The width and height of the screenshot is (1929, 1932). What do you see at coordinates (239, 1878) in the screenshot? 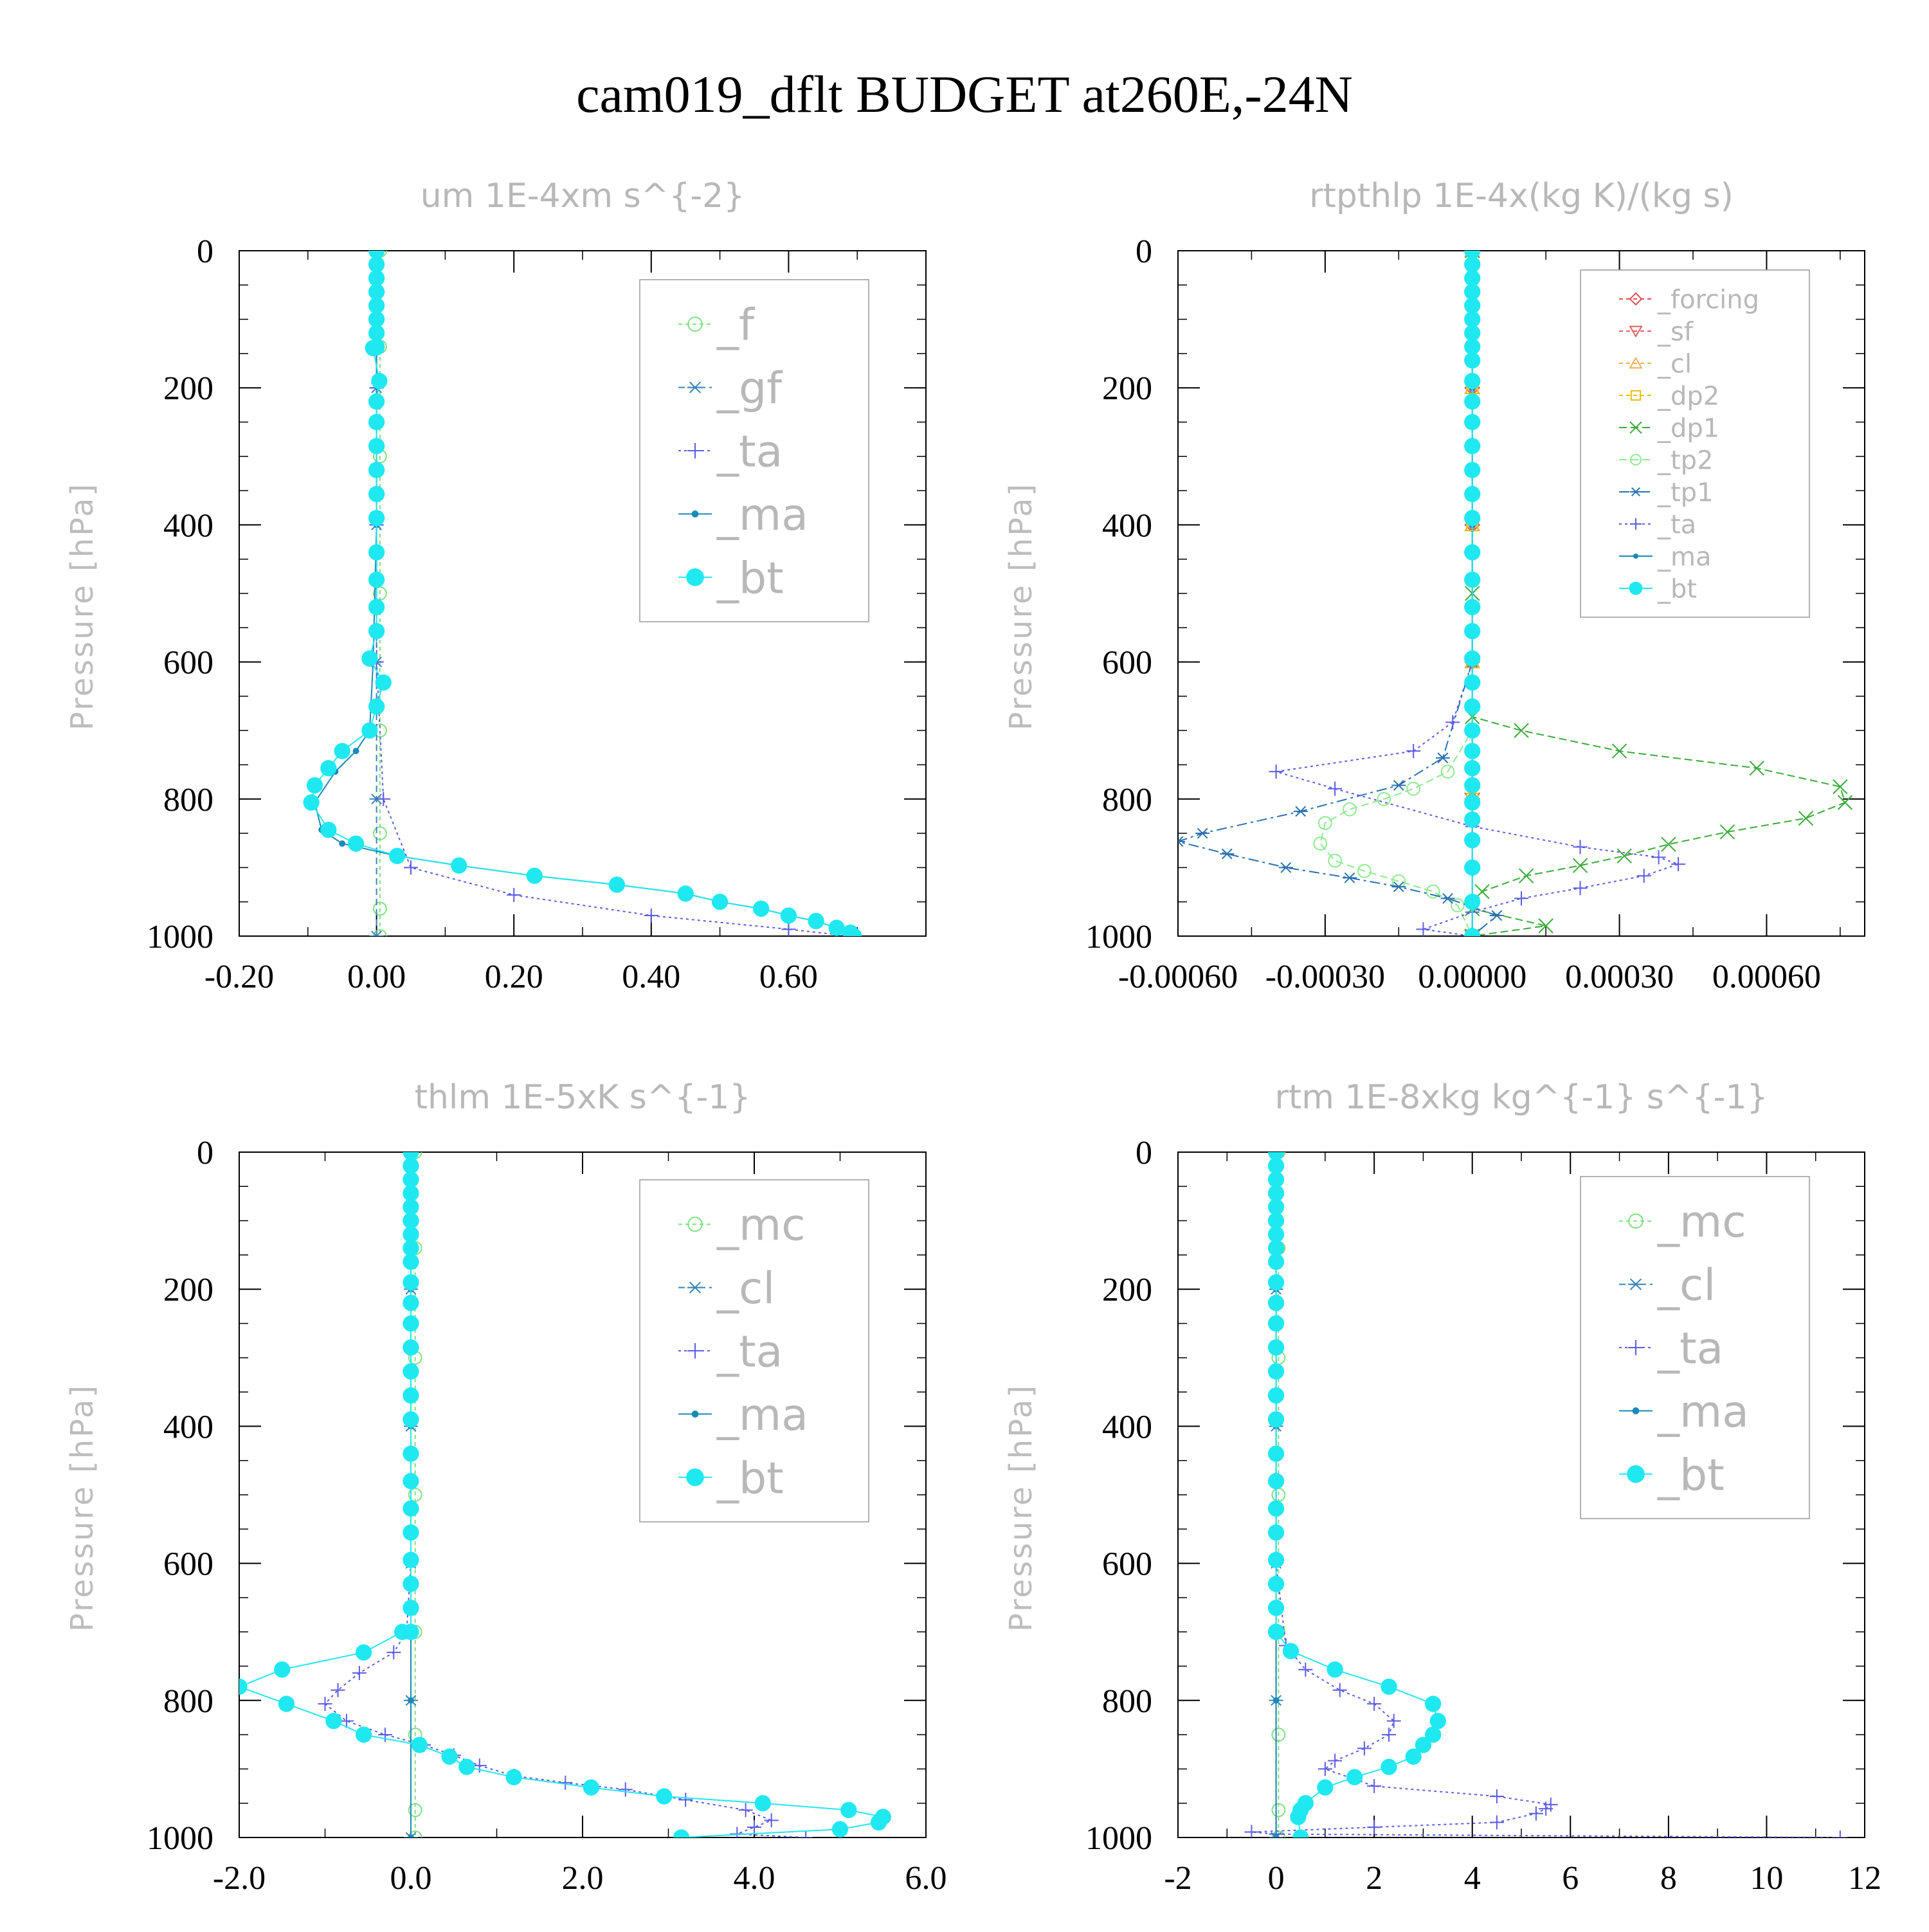
I see `x-tick-label: -2.0` at bounding box center [239, 1878].